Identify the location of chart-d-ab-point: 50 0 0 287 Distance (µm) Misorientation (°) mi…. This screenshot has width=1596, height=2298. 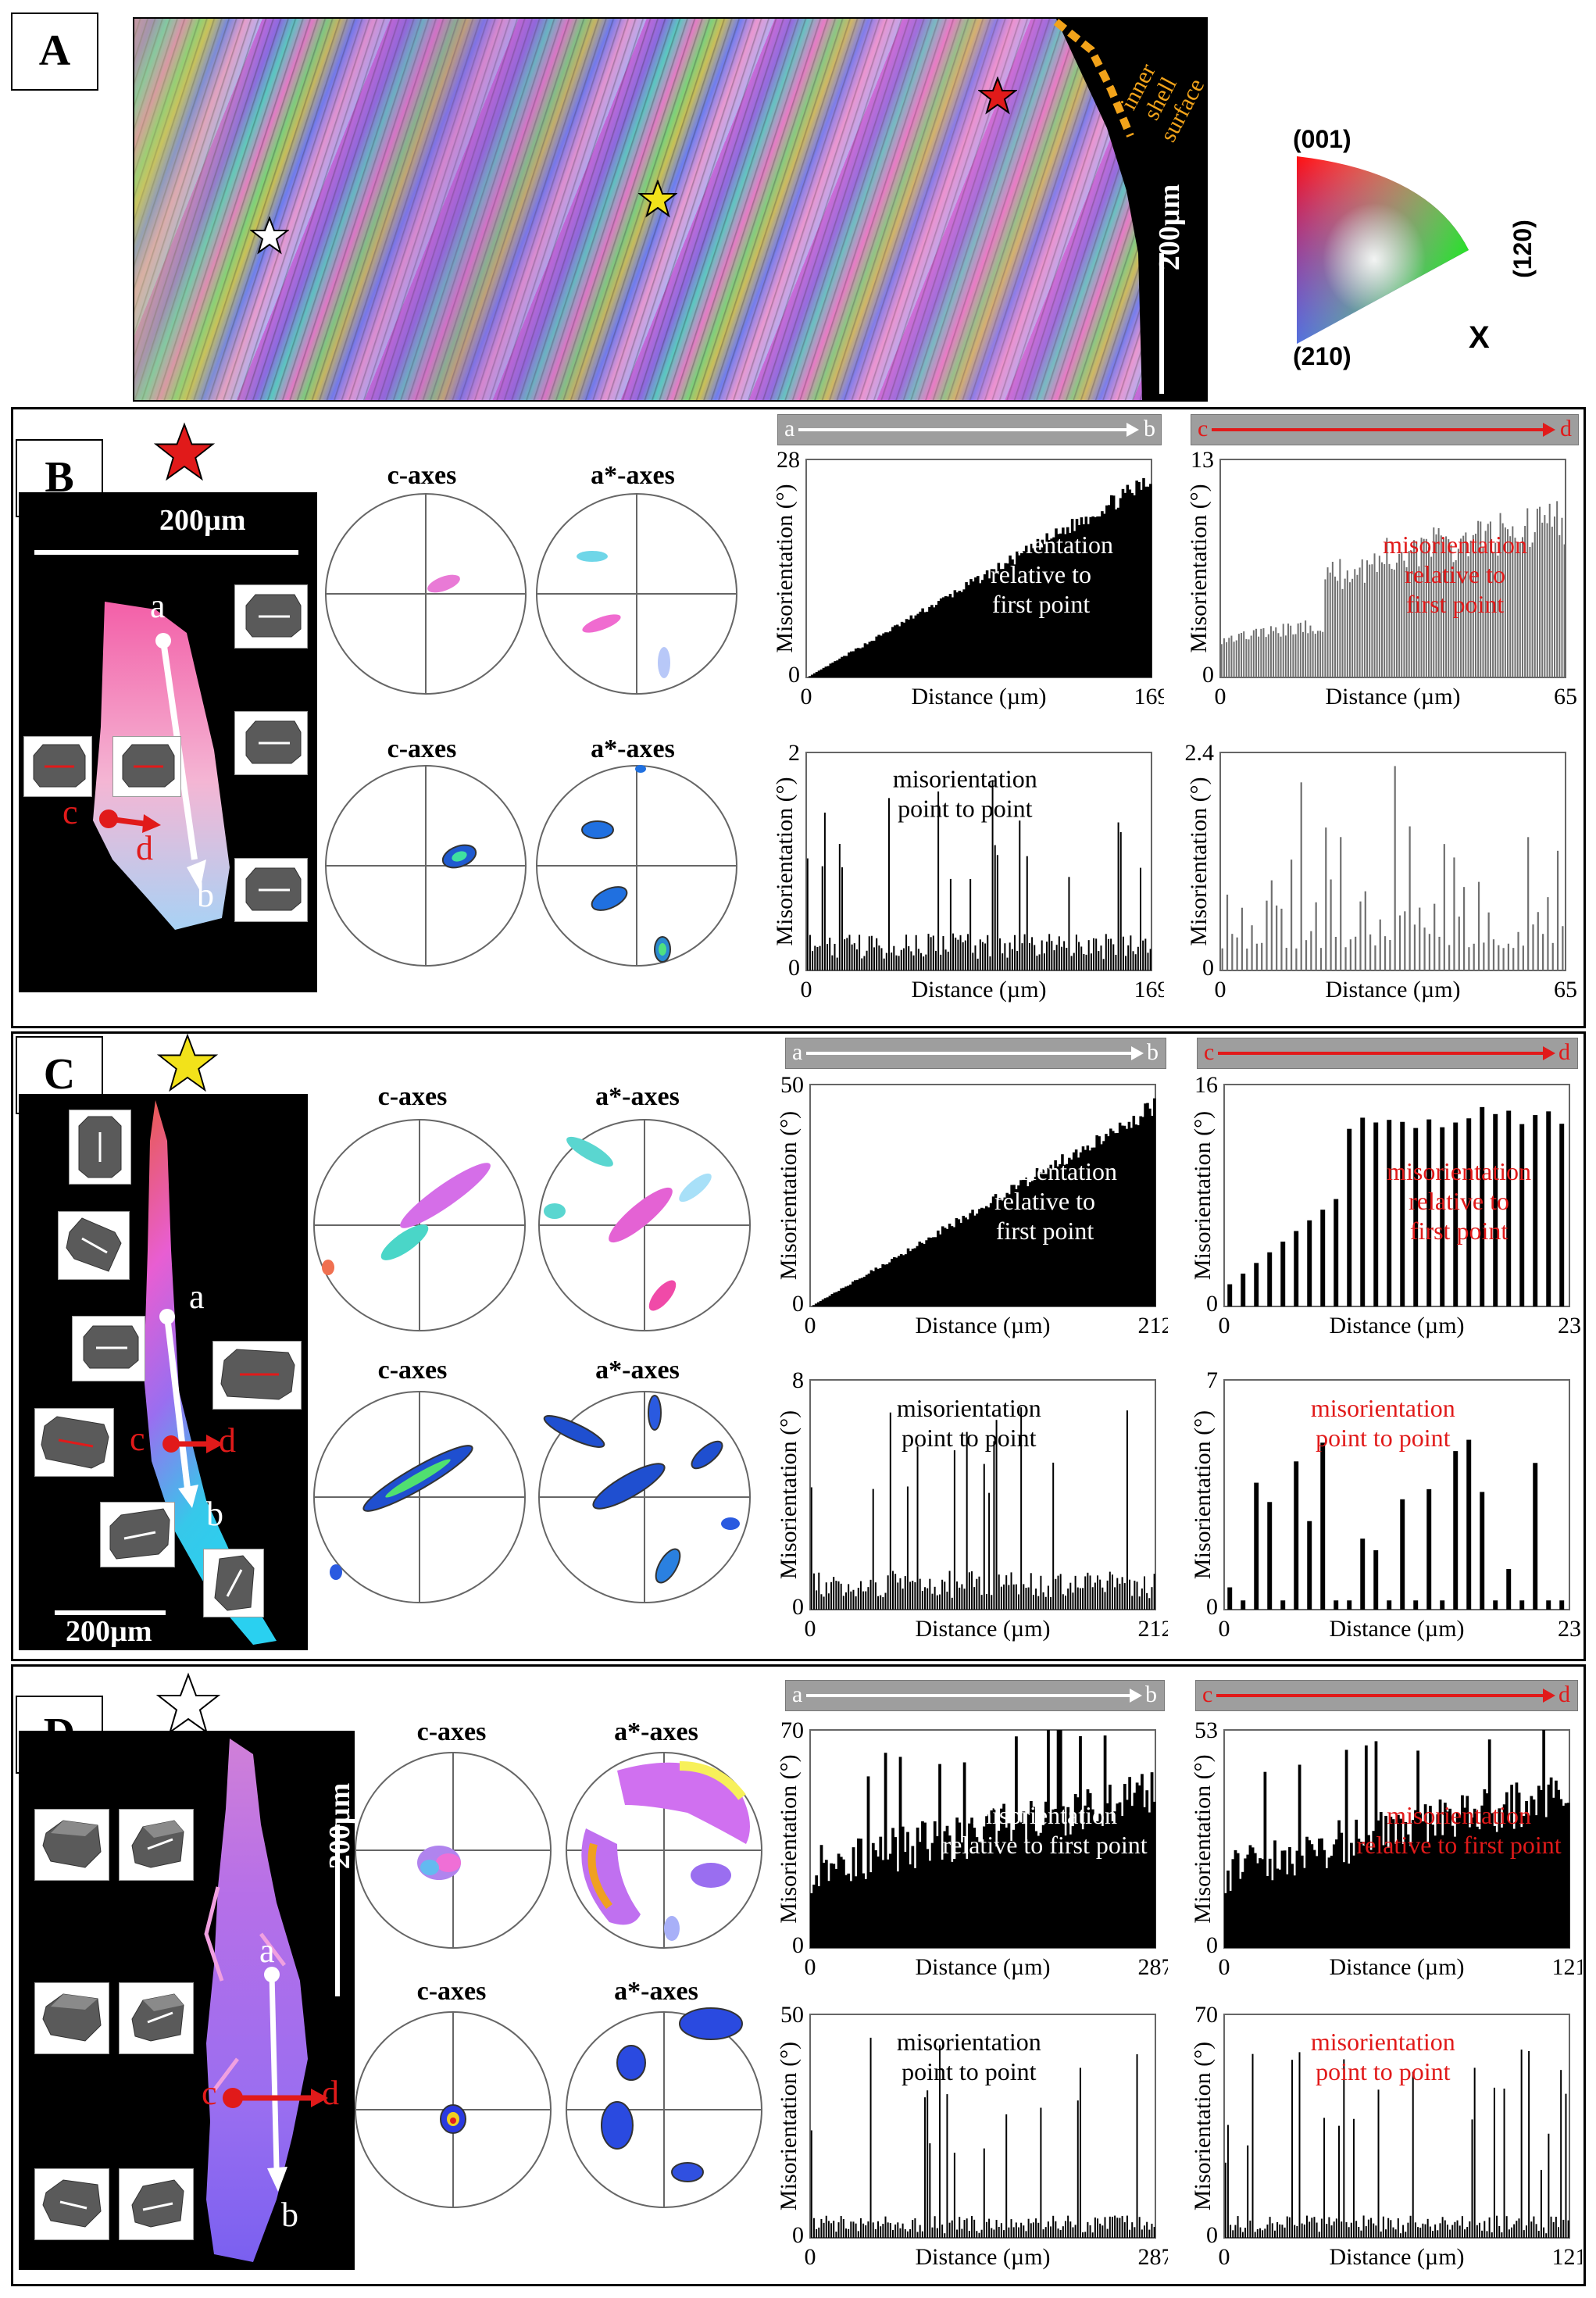
(967, 2142).